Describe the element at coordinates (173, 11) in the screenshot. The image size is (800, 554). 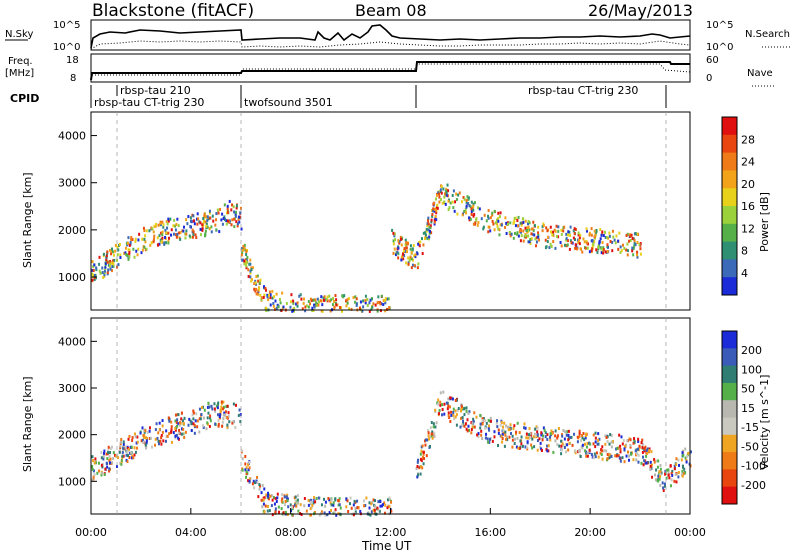
I see `station-title: Blackstone (fitACF)` at that location.